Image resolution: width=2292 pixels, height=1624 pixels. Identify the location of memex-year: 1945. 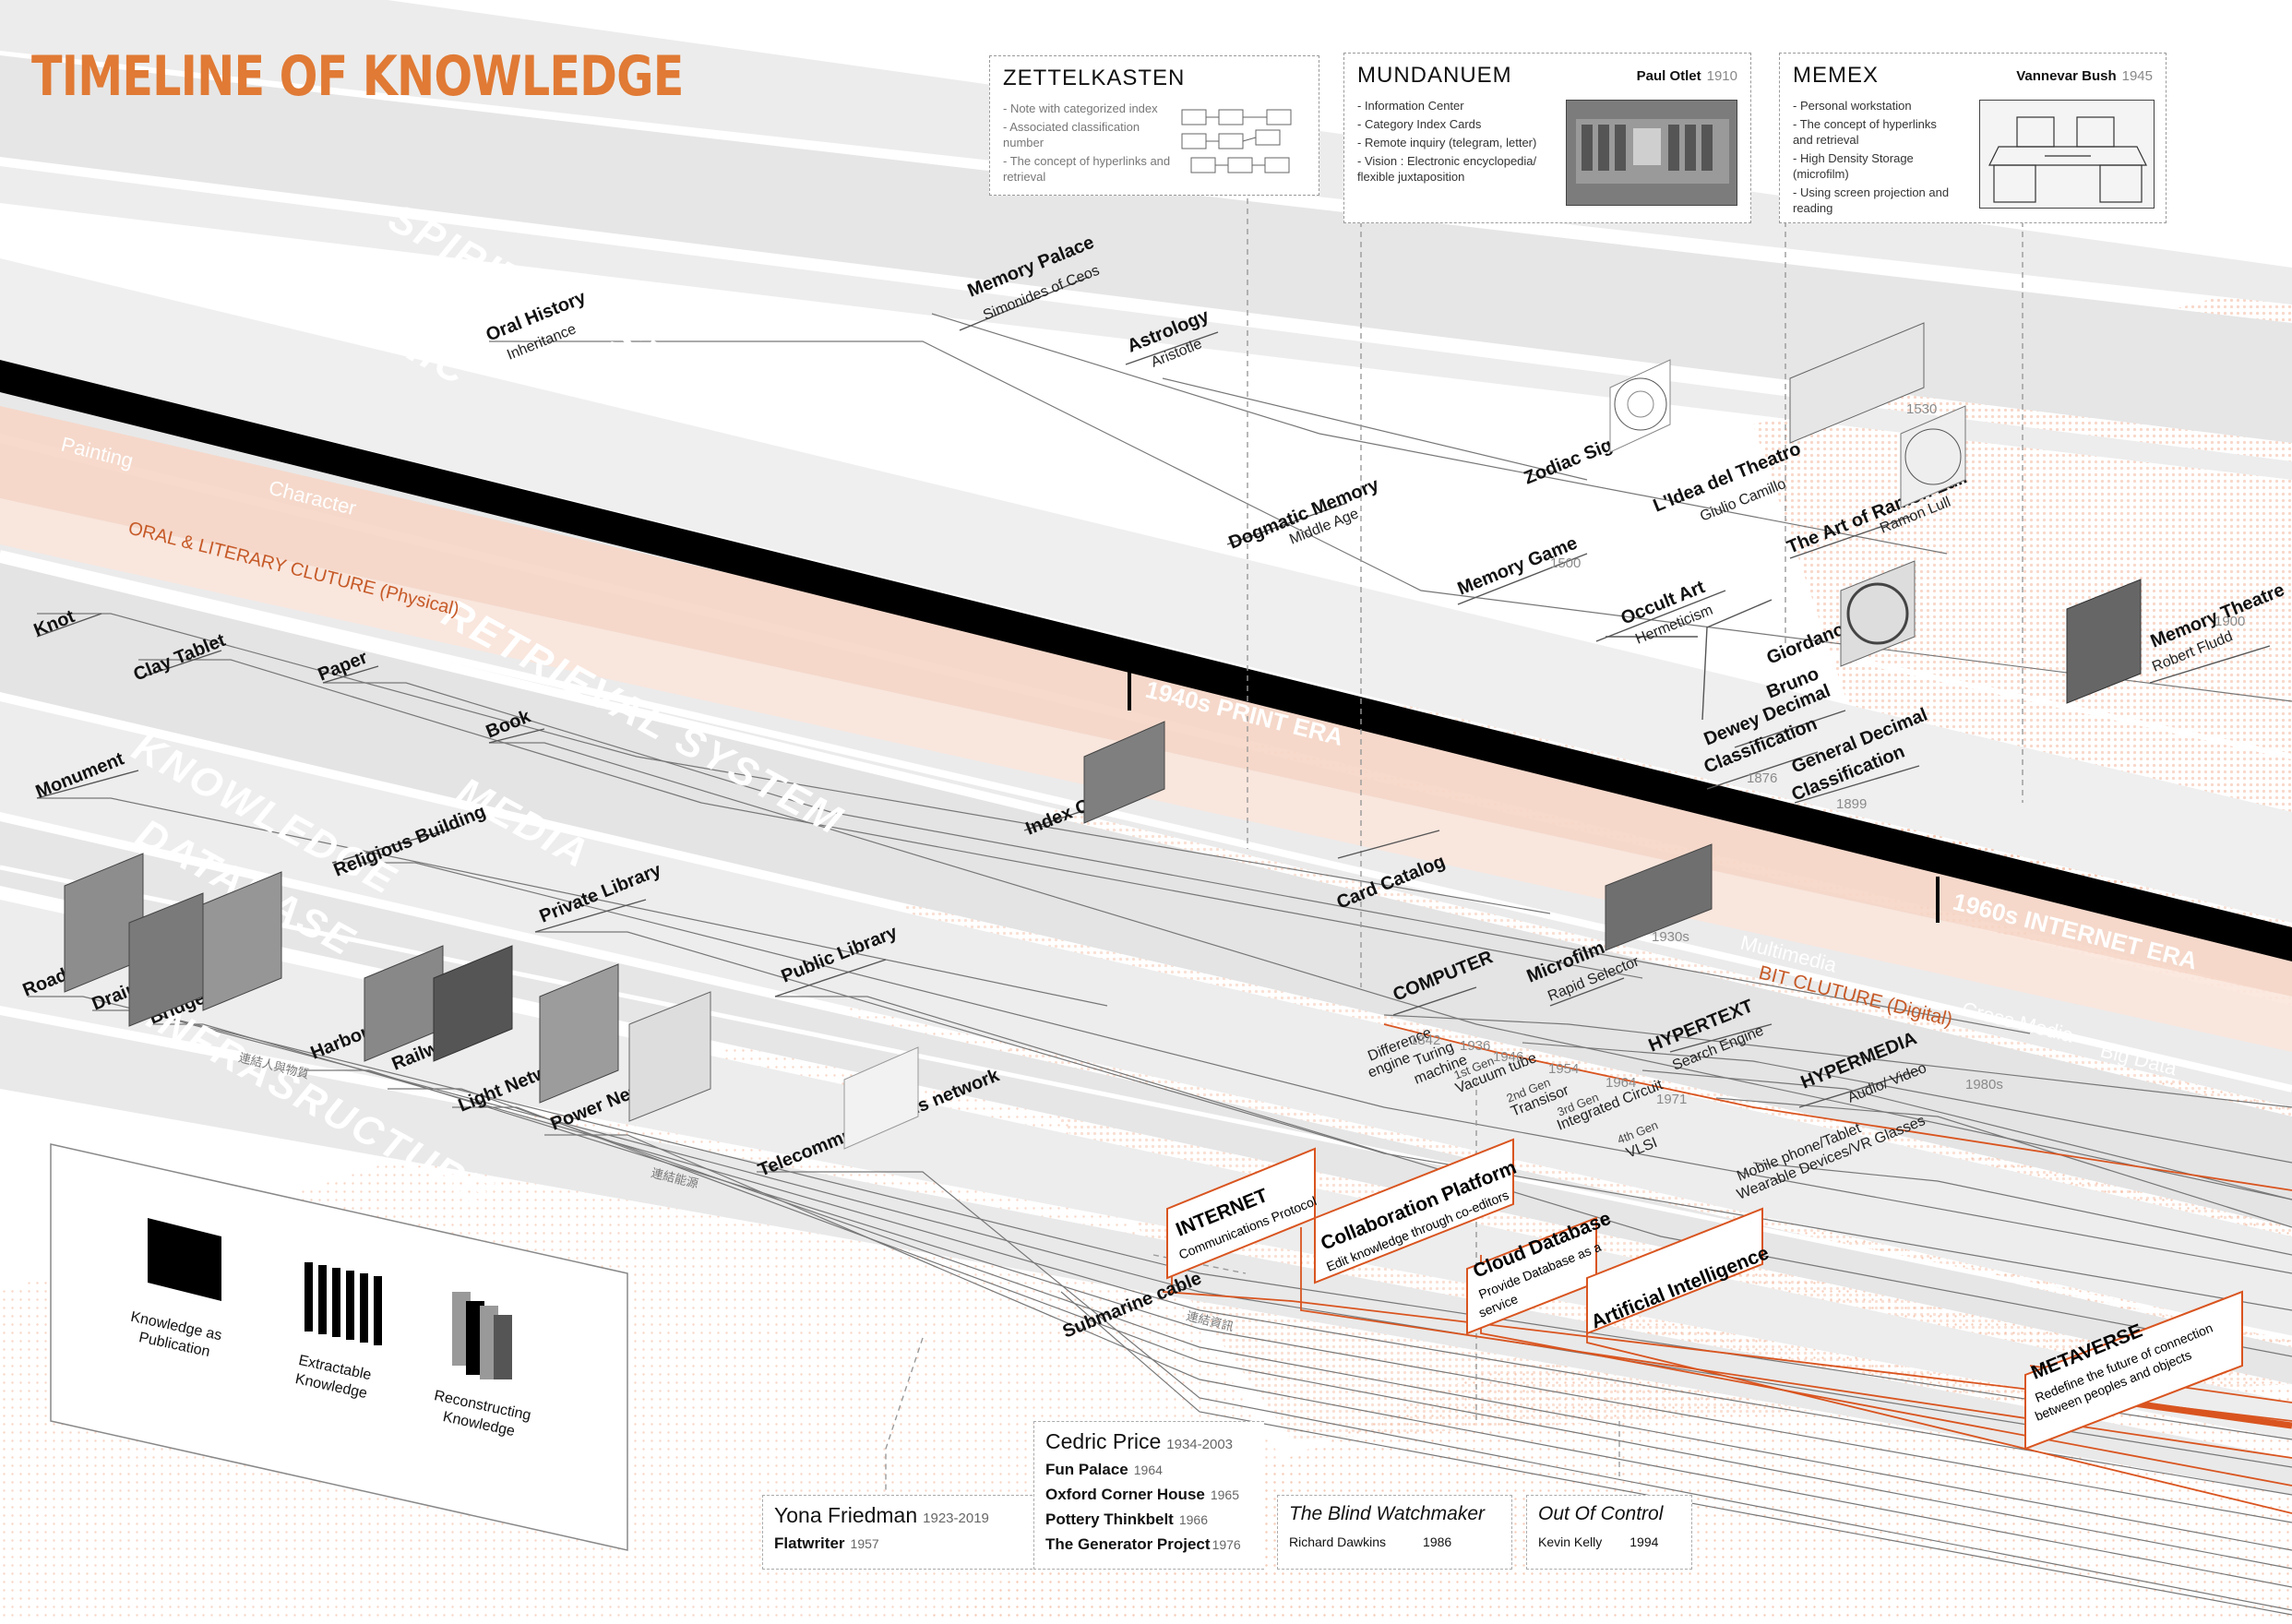
(2137, 76).